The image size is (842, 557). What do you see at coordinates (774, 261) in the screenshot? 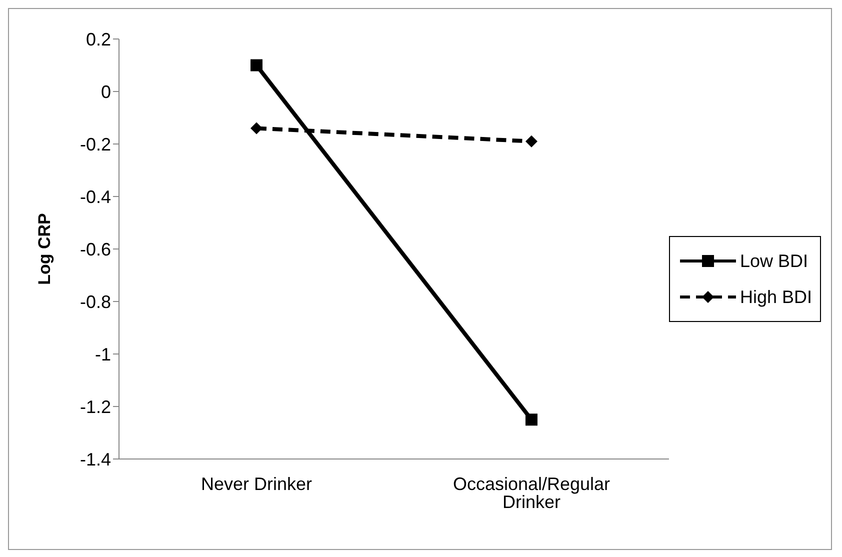
I see `legend-label: Low BDI` at bounding box center [774, 261].